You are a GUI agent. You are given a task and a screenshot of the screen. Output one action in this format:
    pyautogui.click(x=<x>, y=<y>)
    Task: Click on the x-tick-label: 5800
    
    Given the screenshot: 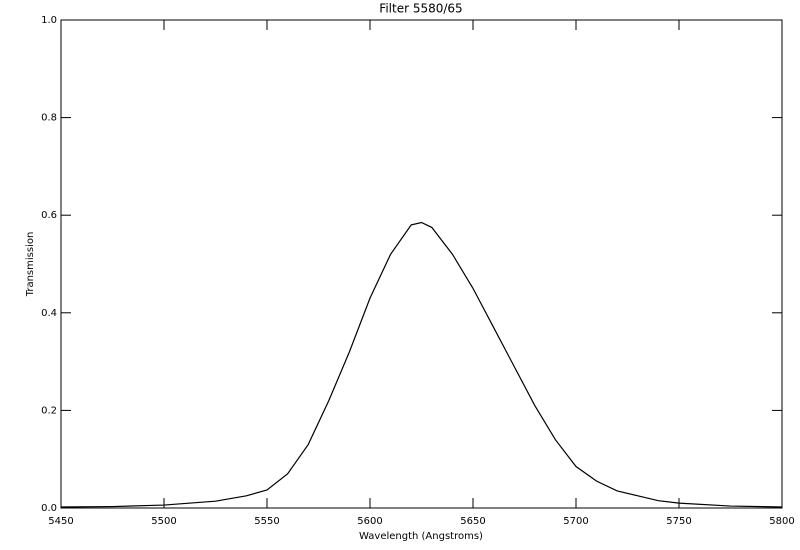 What is the action you would take?
    pyautogui.click(x=781, y=521)
    